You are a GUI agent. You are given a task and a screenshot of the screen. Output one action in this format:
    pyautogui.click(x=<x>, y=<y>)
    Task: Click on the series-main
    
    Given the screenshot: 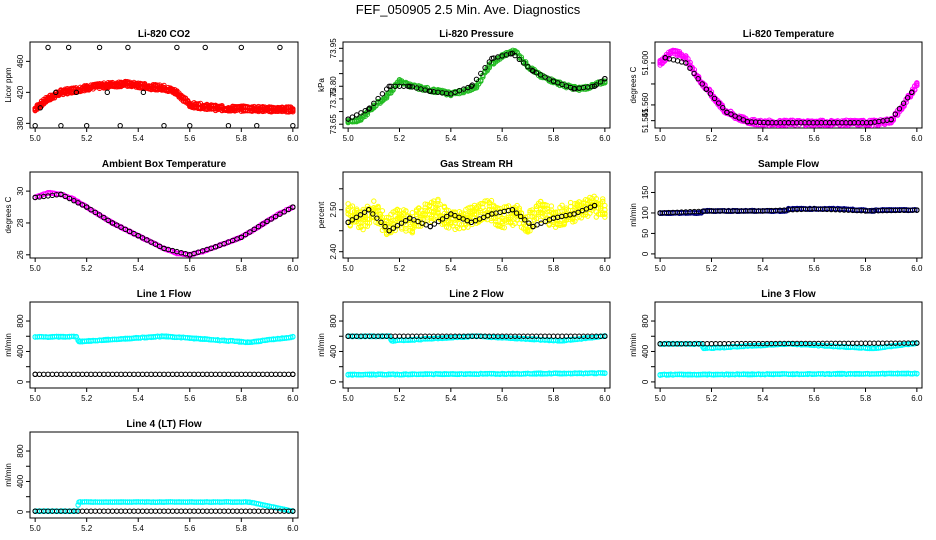 What is the action you would take?
    pyautogui.click(x=164, y=339)
    